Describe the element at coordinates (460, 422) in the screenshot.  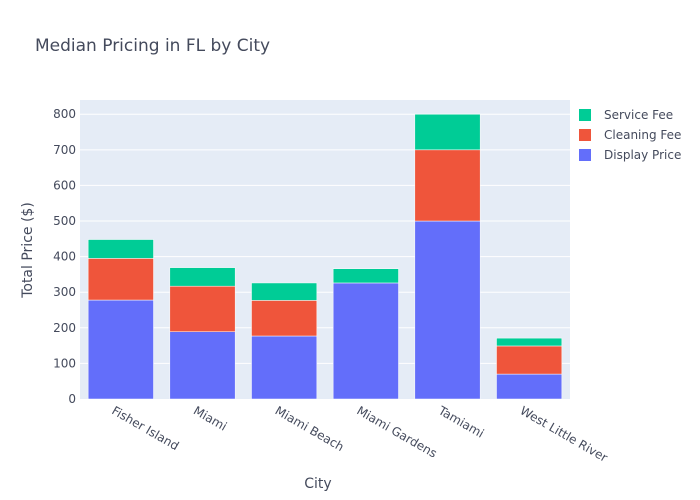
I see `x-tick-label: Tamiami` at that location.